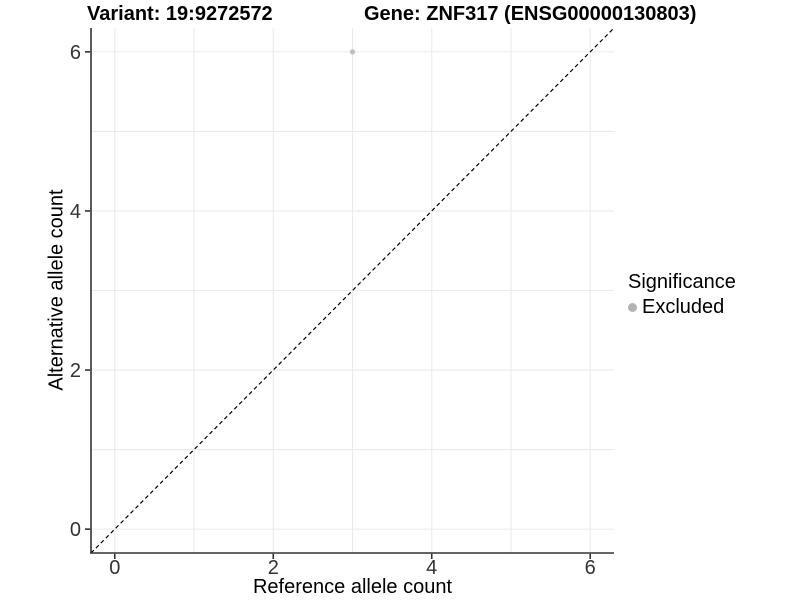 Image resolution: width=800 pixels, height=600 pixels. Describe the element at coordinates (632, 307) in the screenshot. I see `legend-point-icon` at that location.